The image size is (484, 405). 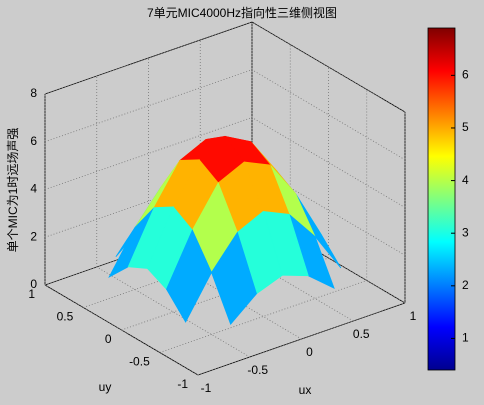 I want to click on colorbar-tick-label: 1, so click(x=465, y=338).